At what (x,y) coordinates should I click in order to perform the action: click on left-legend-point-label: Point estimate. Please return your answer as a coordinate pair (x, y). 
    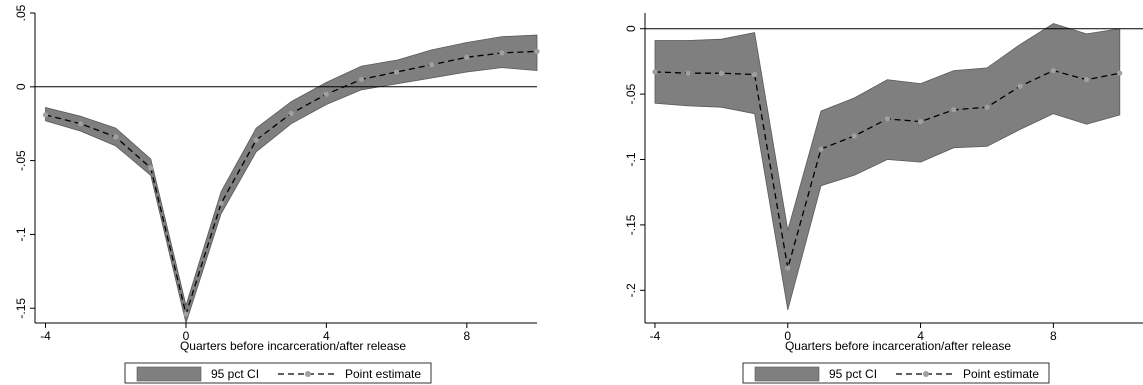
    Looking at the image, I should click on (383, 374).